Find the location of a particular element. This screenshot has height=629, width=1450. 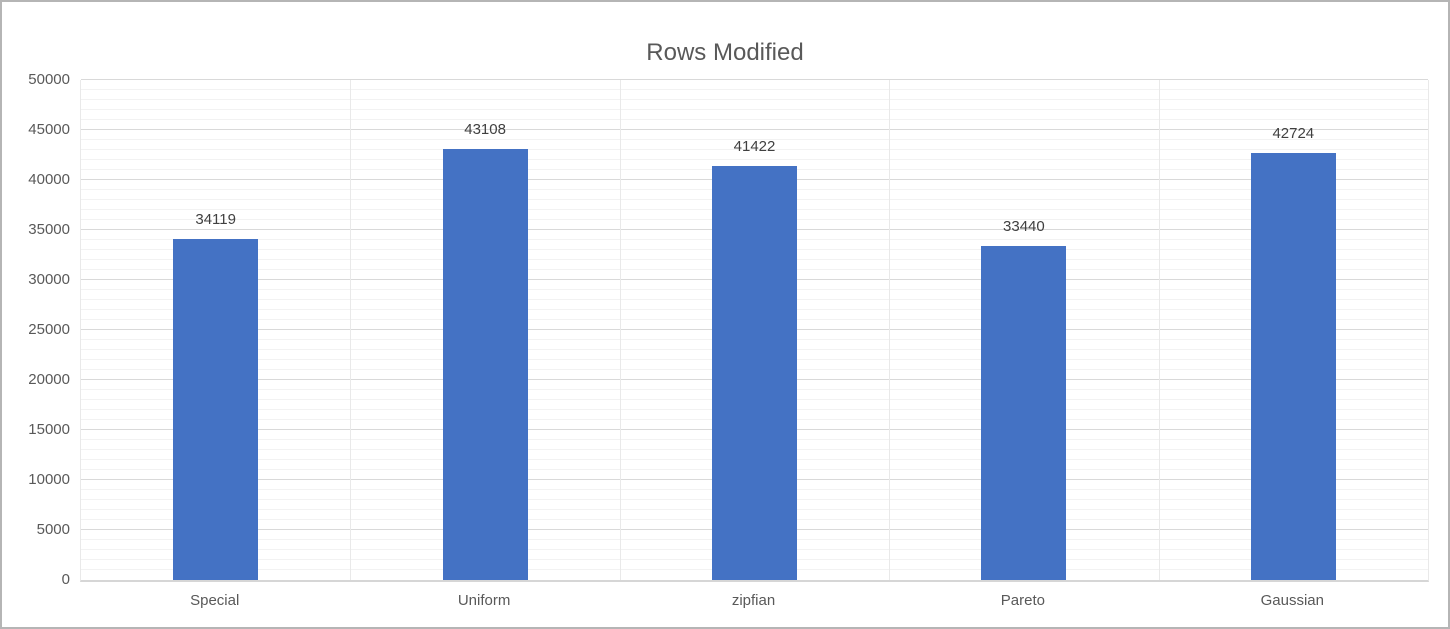

x-axis-category-label: Gaussian is located at coordinates (1292, 600).